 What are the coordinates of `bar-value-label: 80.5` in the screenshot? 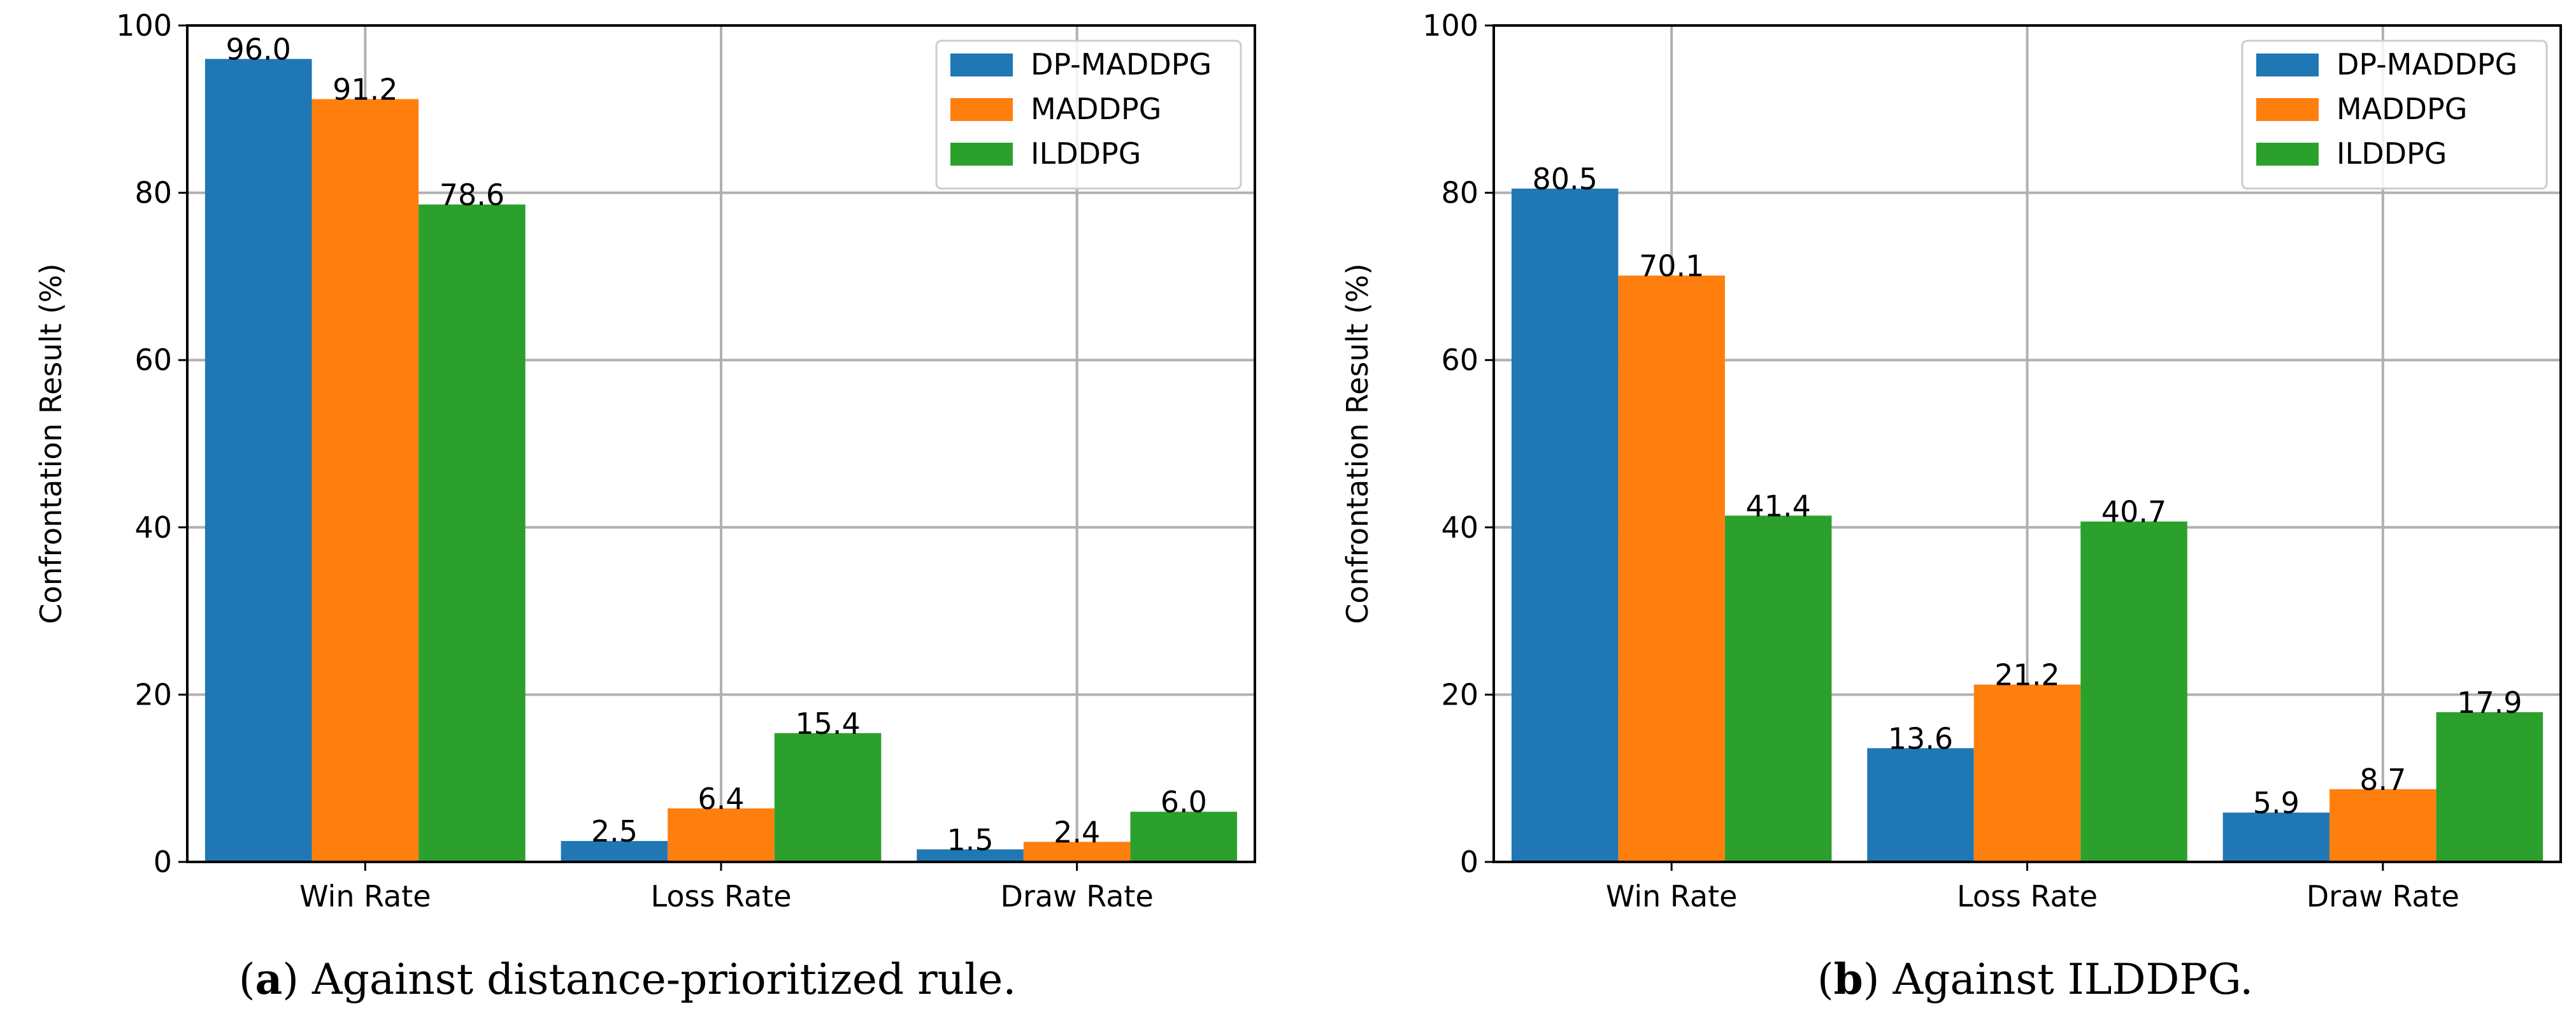 It's located at (1564, 179).